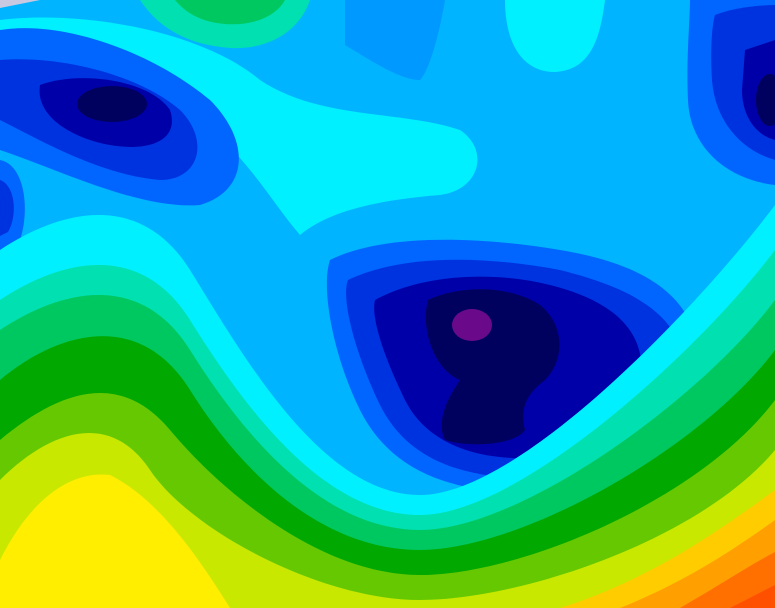  I want to click on right-low-core, so click(765, 100).